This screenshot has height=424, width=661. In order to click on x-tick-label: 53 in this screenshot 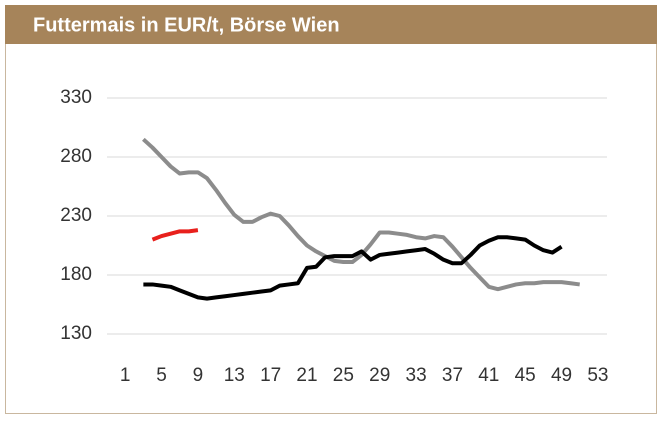, I will do `click(597, 375)`.